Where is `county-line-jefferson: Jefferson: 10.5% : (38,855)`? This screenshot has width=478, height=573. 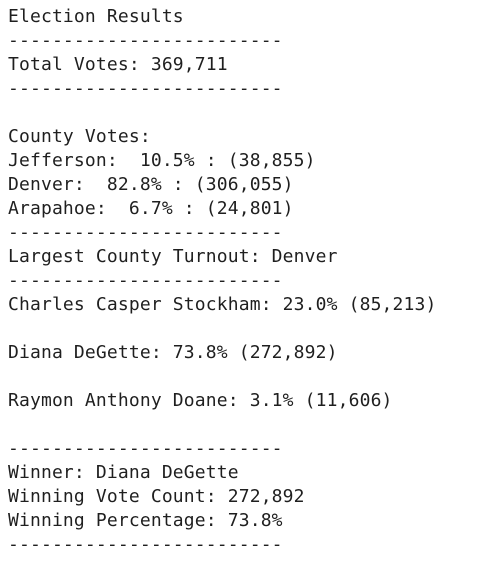
county-line-jefferson: Jefferson: 10.5% : (38,855) is located at coordinates (162, 160).